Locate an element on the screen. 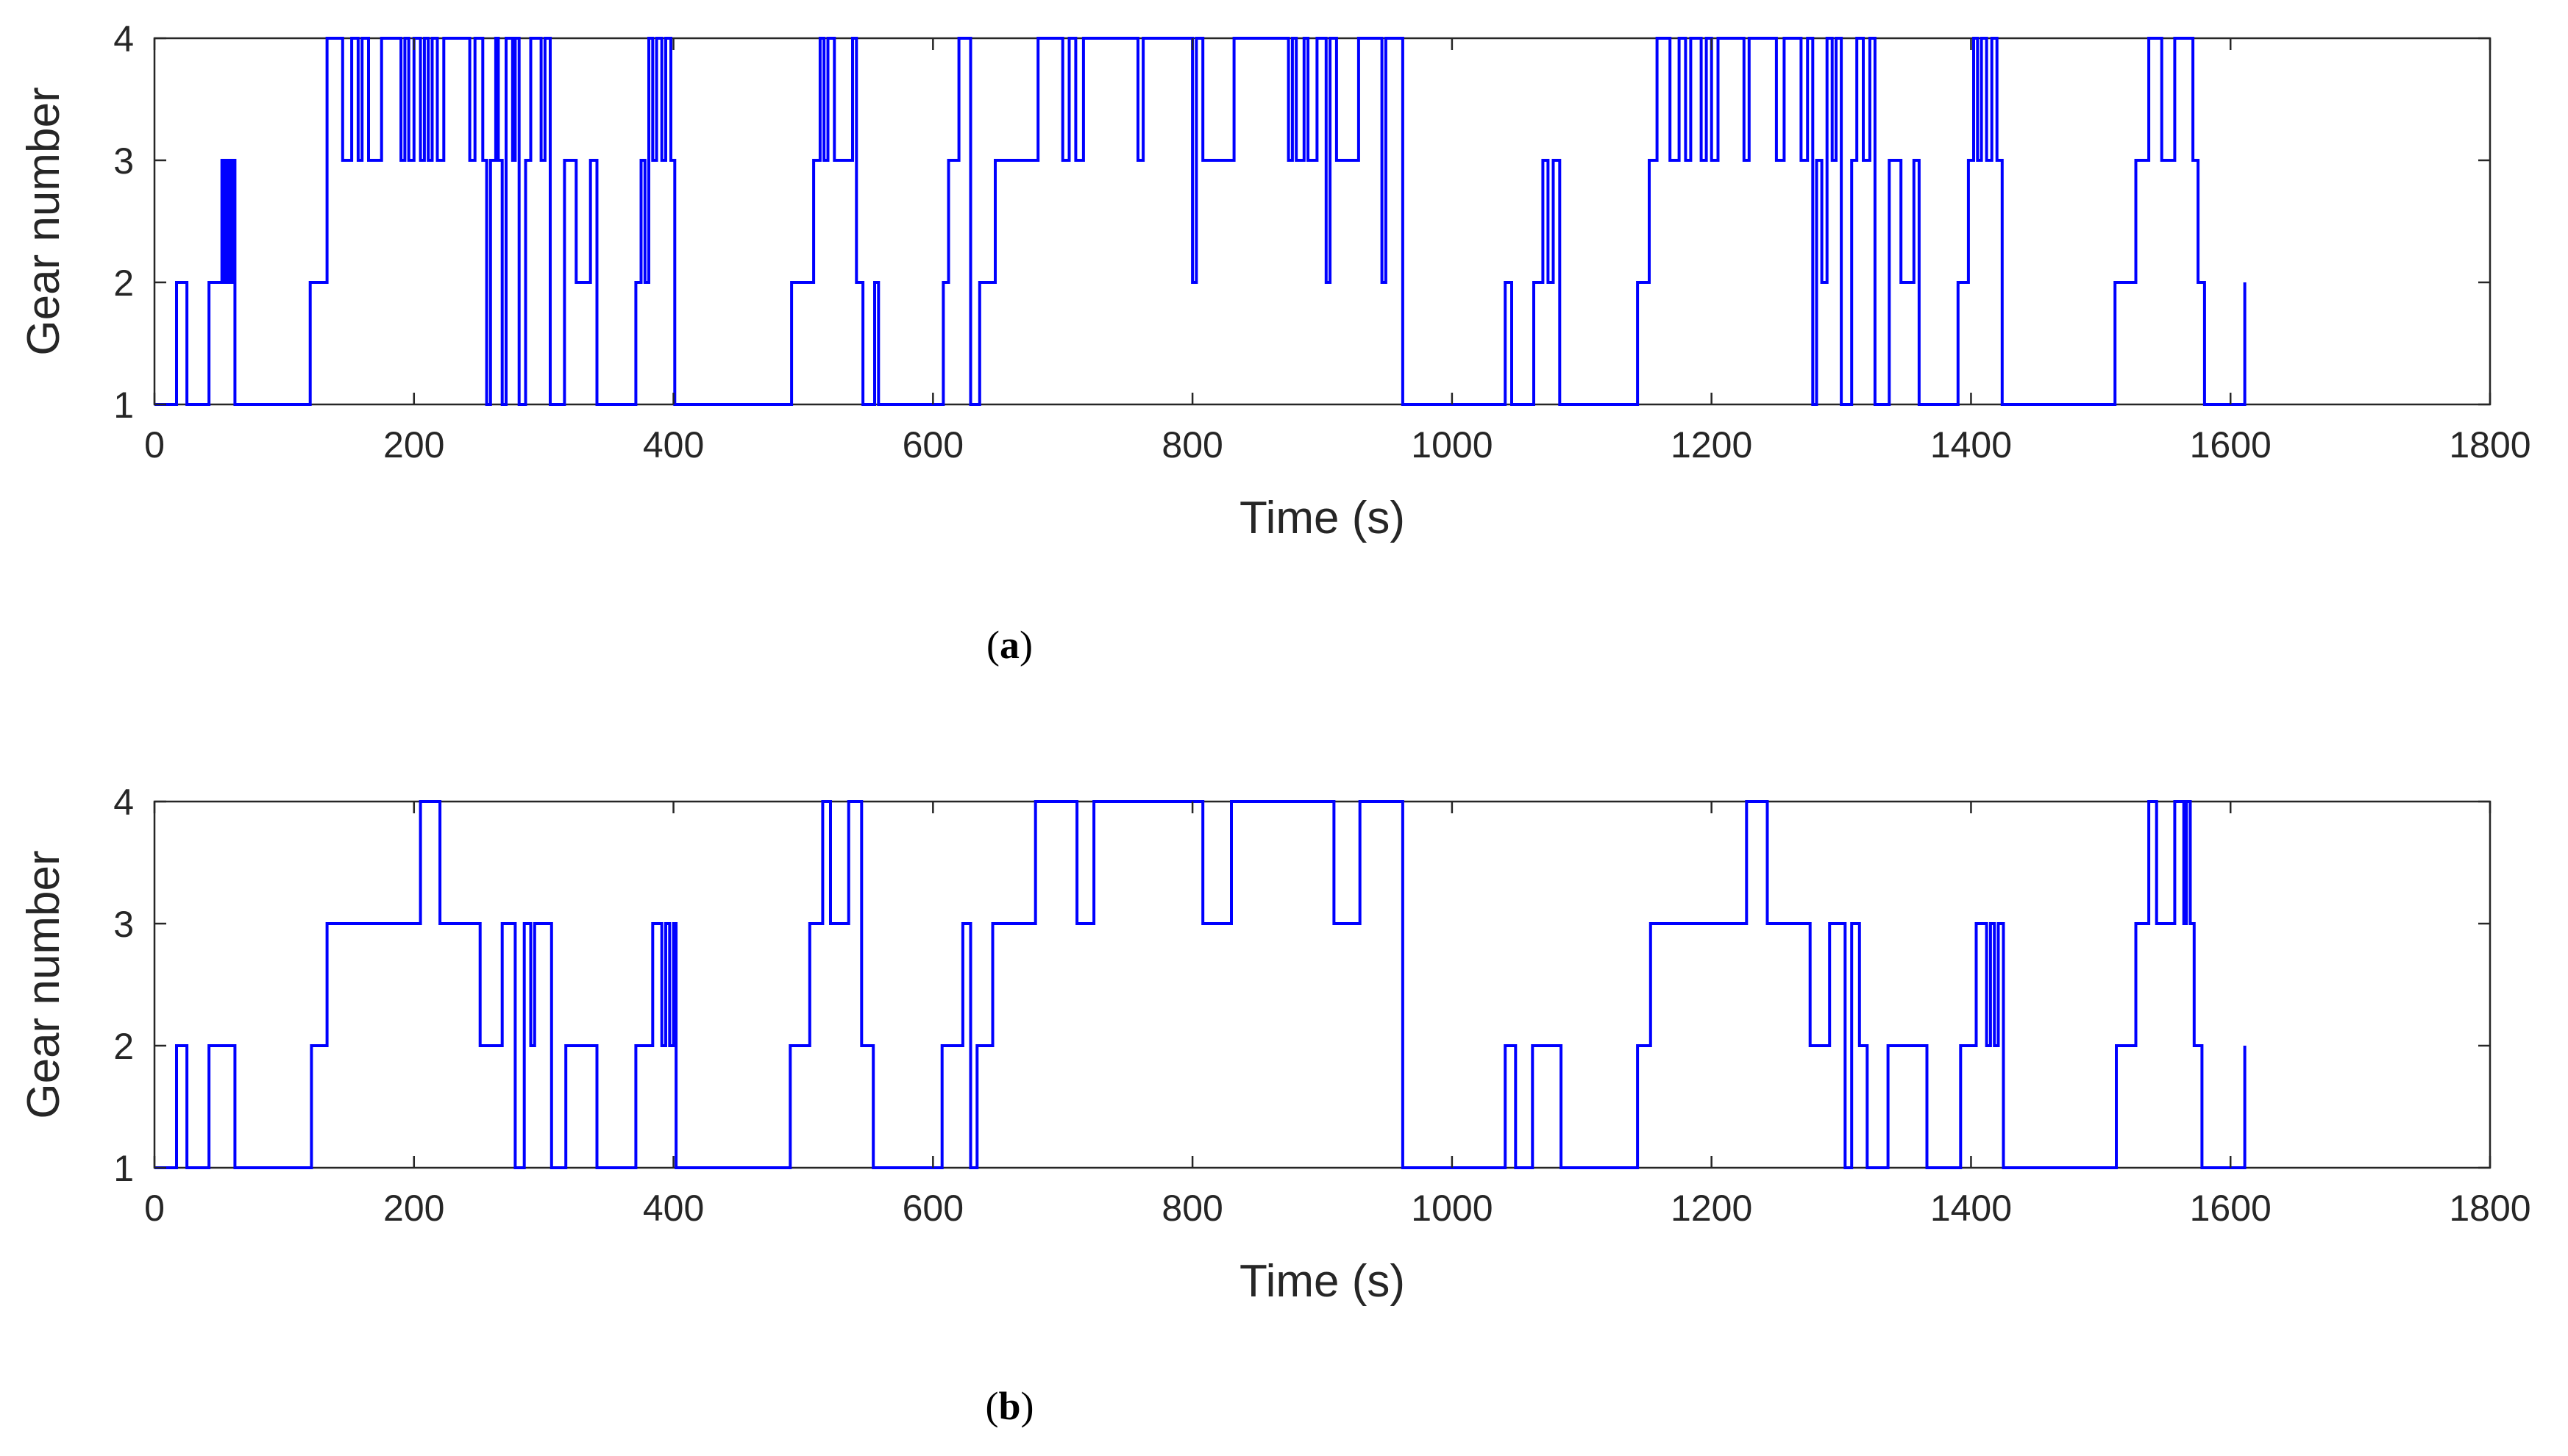 This screenshot has height=1456, width=2568. caption-letter: a is located at coordinates (1010, 645).